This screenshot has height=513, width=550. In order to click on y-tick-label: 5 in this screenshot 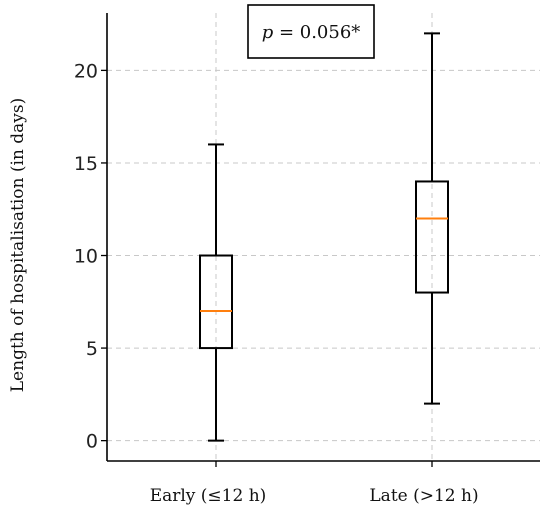, I will do `click(92, 349)`.